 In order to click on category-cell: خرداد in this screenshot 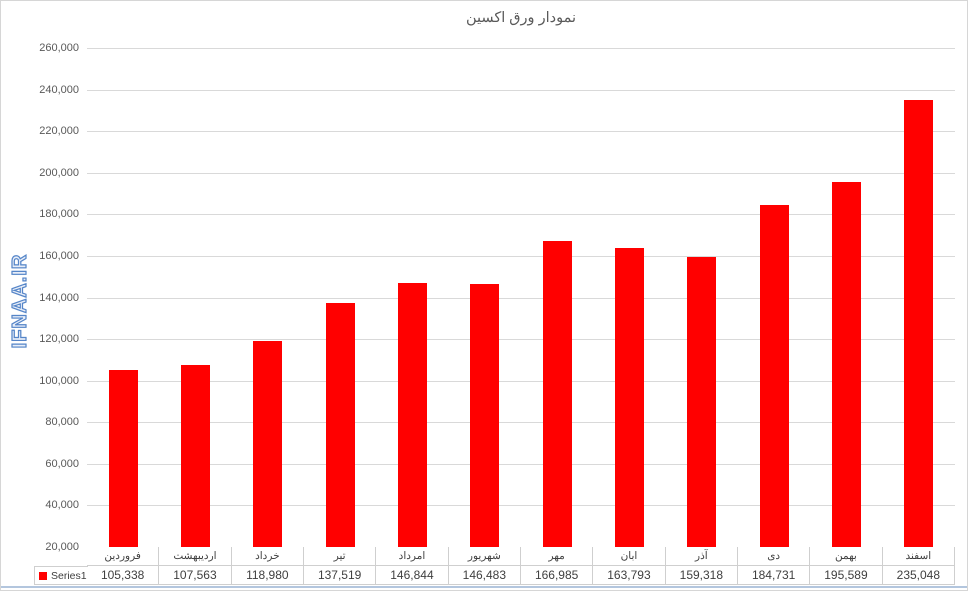, I will do `click(267, 556)`.